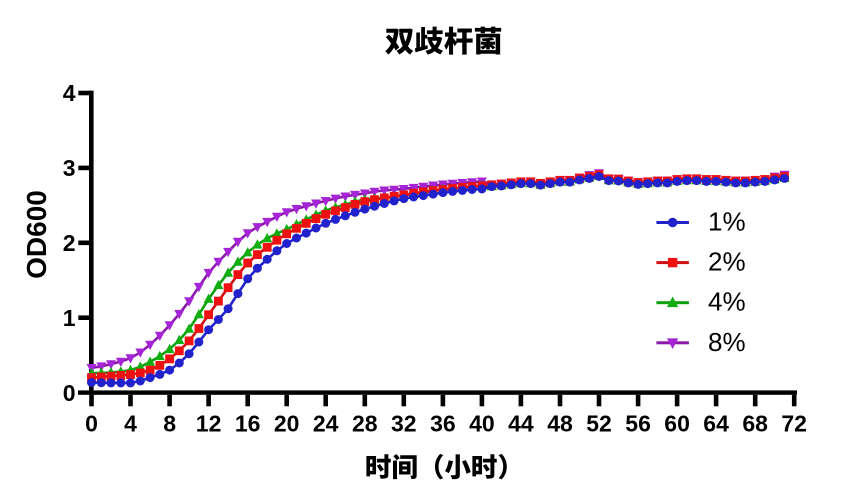  What do you see at coordinates (638, 424) in the screenshot?
I see `svg-text: 56` at bounding box center [638, 424].